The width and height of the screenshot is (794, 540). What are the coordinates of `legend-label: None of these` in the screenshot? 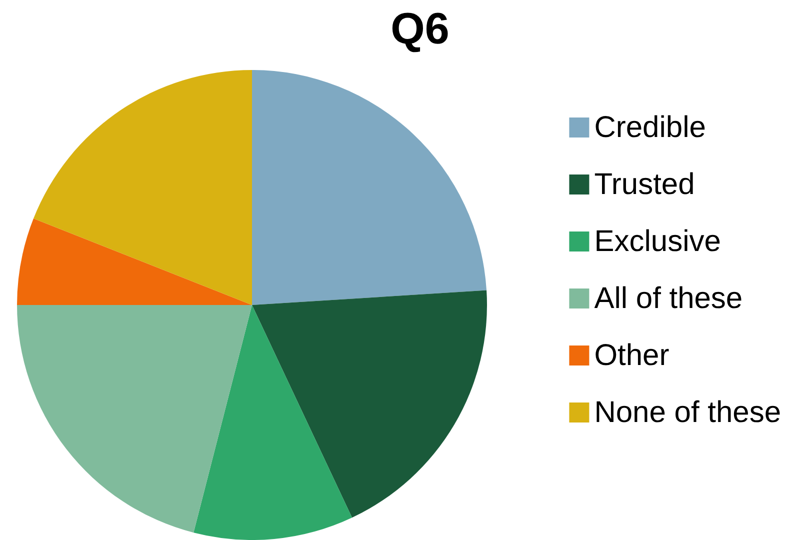 It's located at (687, 412).